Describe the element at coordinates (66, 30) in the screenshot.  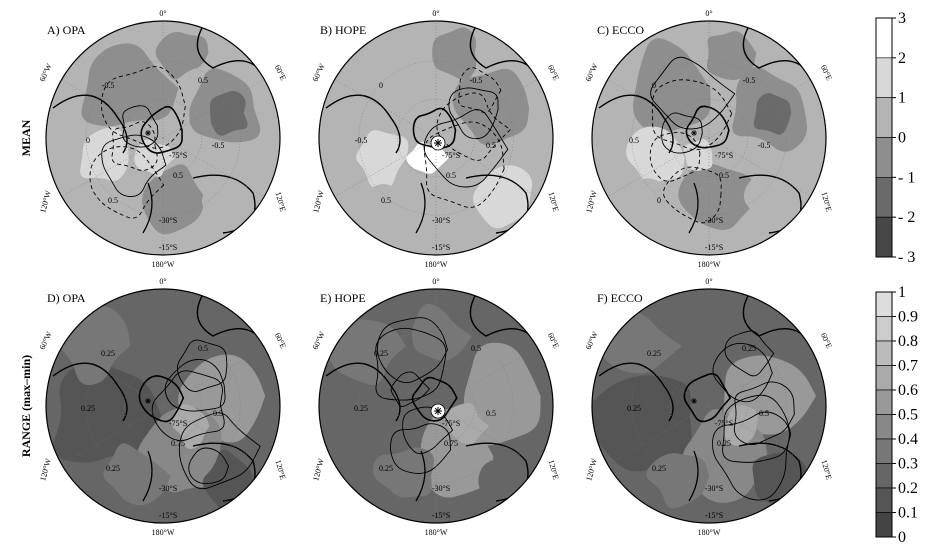
I see `panel-label: A) OPA` at that location.